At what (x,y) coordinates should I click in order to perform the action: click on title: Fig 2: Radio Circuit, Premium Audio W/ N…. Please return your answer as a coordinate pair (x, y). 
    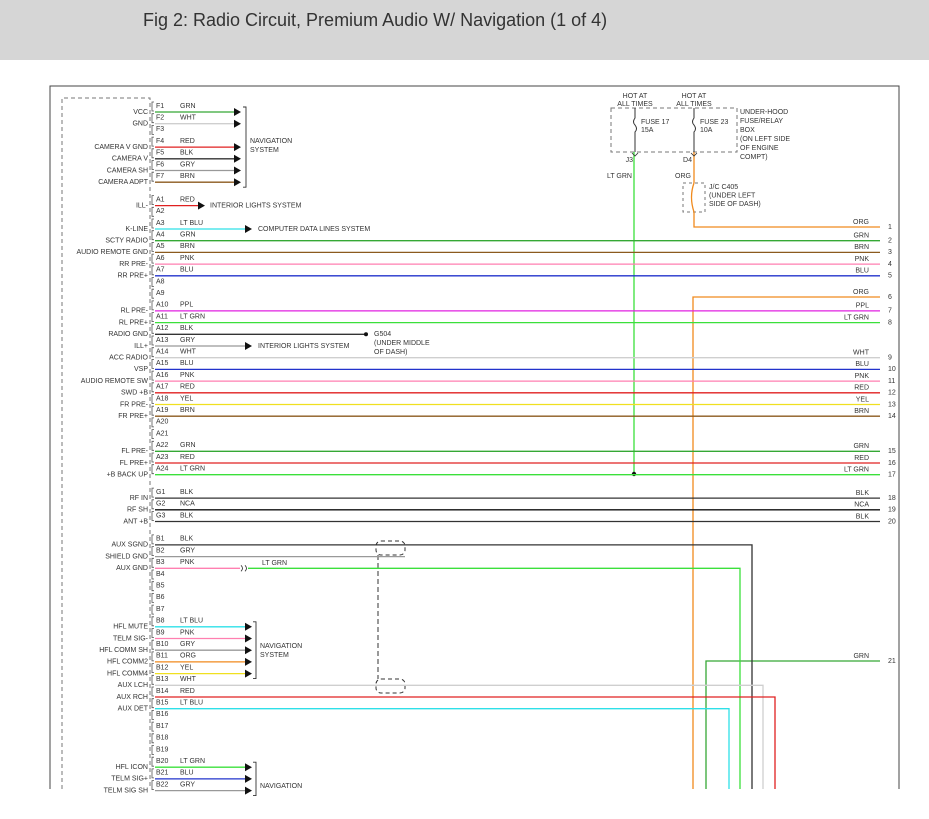
    Looking at the image, I should click on (375, 20).